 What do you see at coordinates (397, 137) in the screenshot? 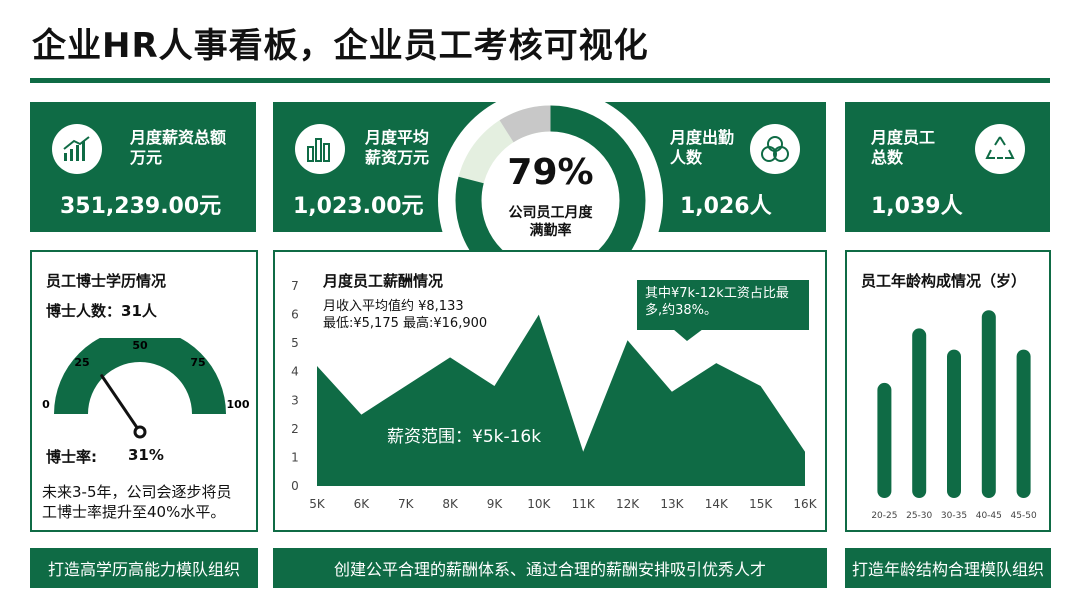
I see `kpi-label-line: 月度平均` at bounding box center [397, 137].